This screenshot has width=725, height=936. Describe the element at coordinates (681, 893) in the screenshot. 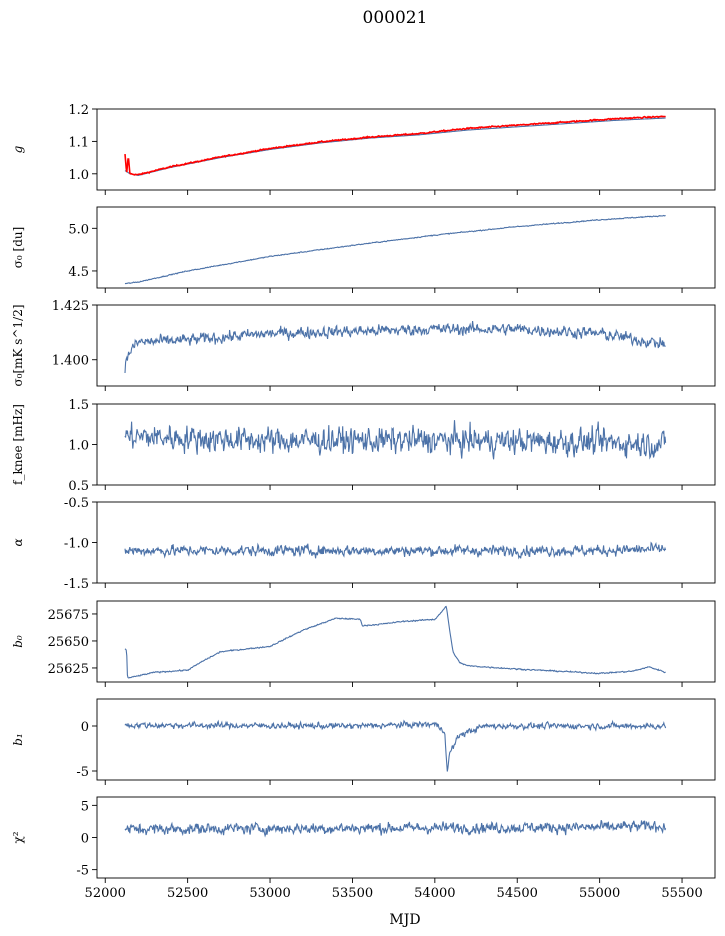

I see `x-tick-label: 55500` at that location.